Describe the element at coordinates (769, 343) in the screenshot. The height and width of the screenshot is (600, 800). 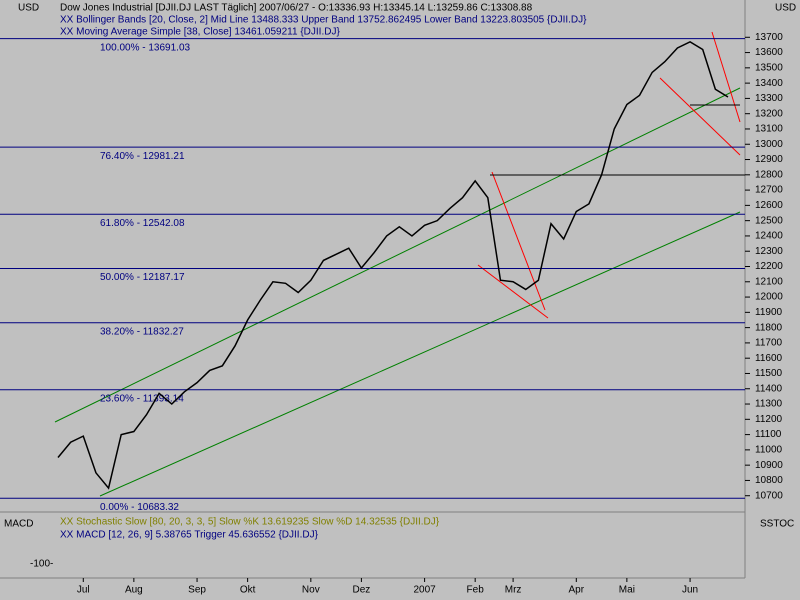
I see `y-tick-label: 11700` at that location.